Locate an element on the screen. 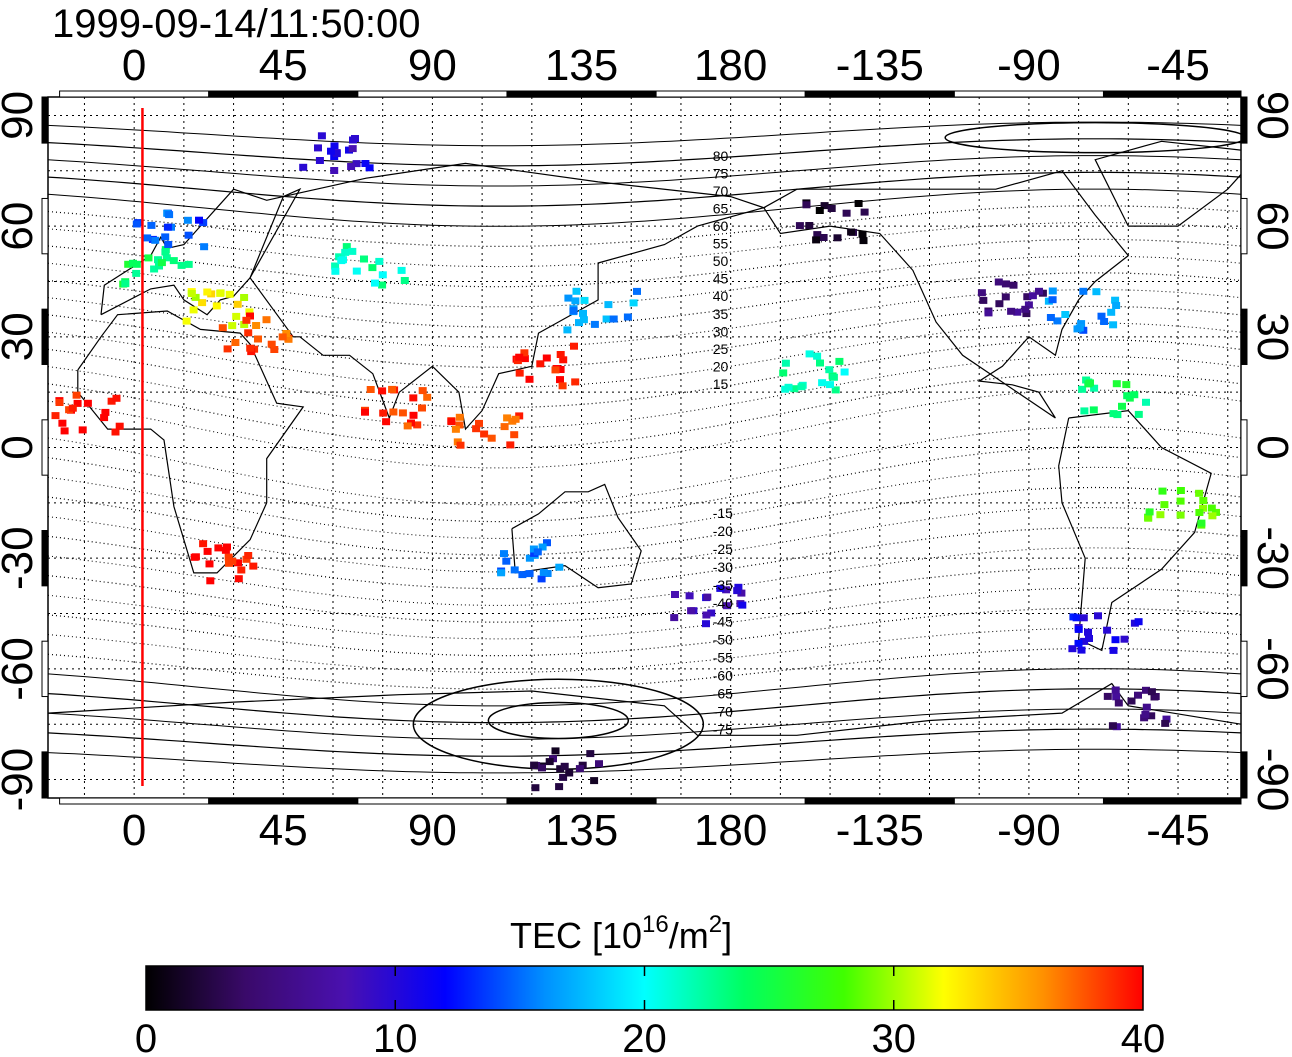 Image resolution: width=1292 pixels, height=1057 pixels. contour-label: 70 is located at coordinates (721, 191).